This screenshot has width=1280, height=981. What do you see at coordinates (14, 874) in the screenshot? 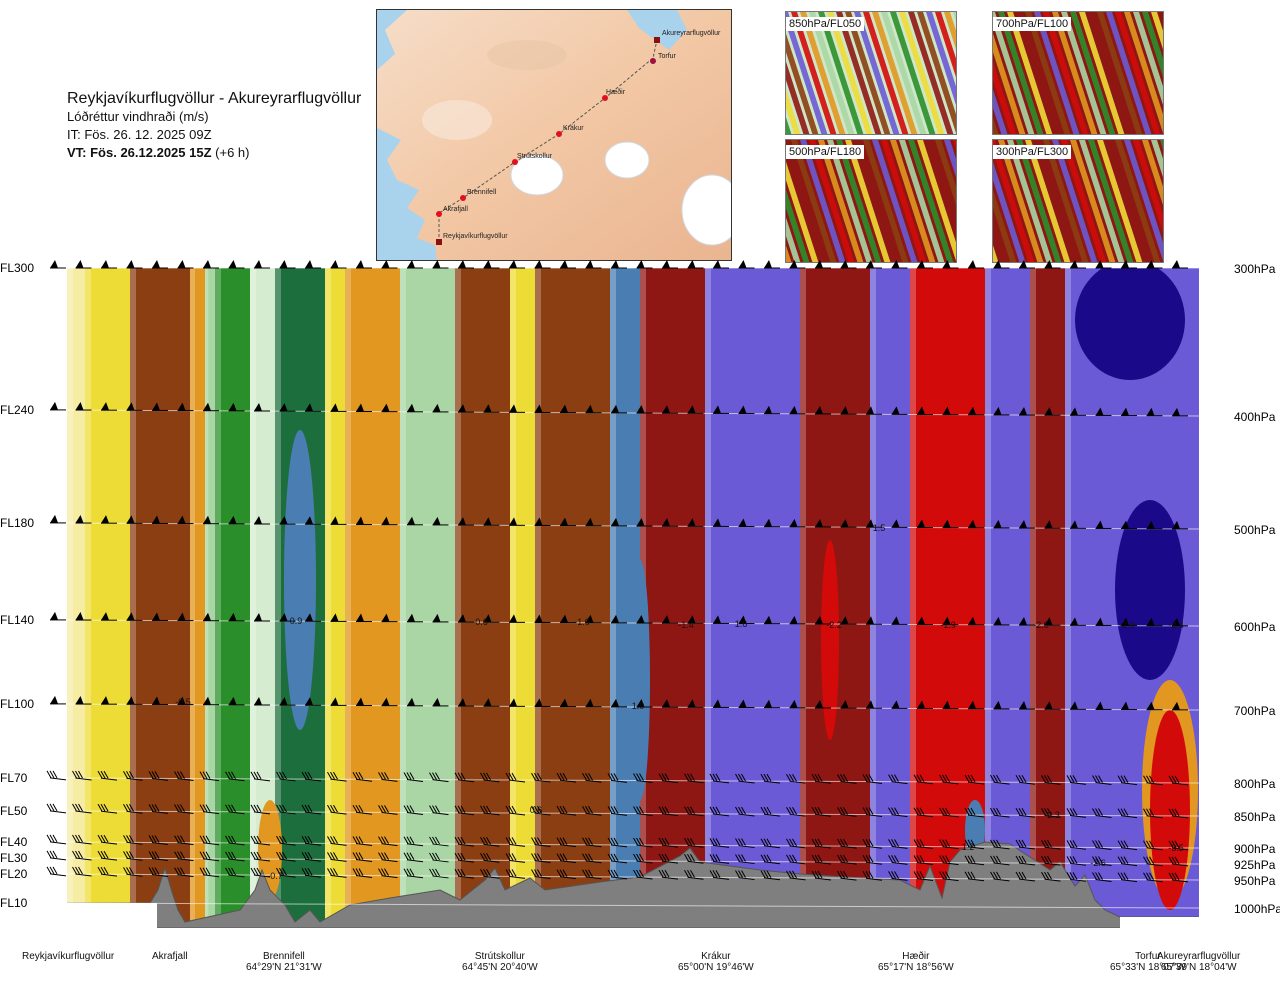
I see `flight-level-label: FL20` at bounding box center [14, 874].